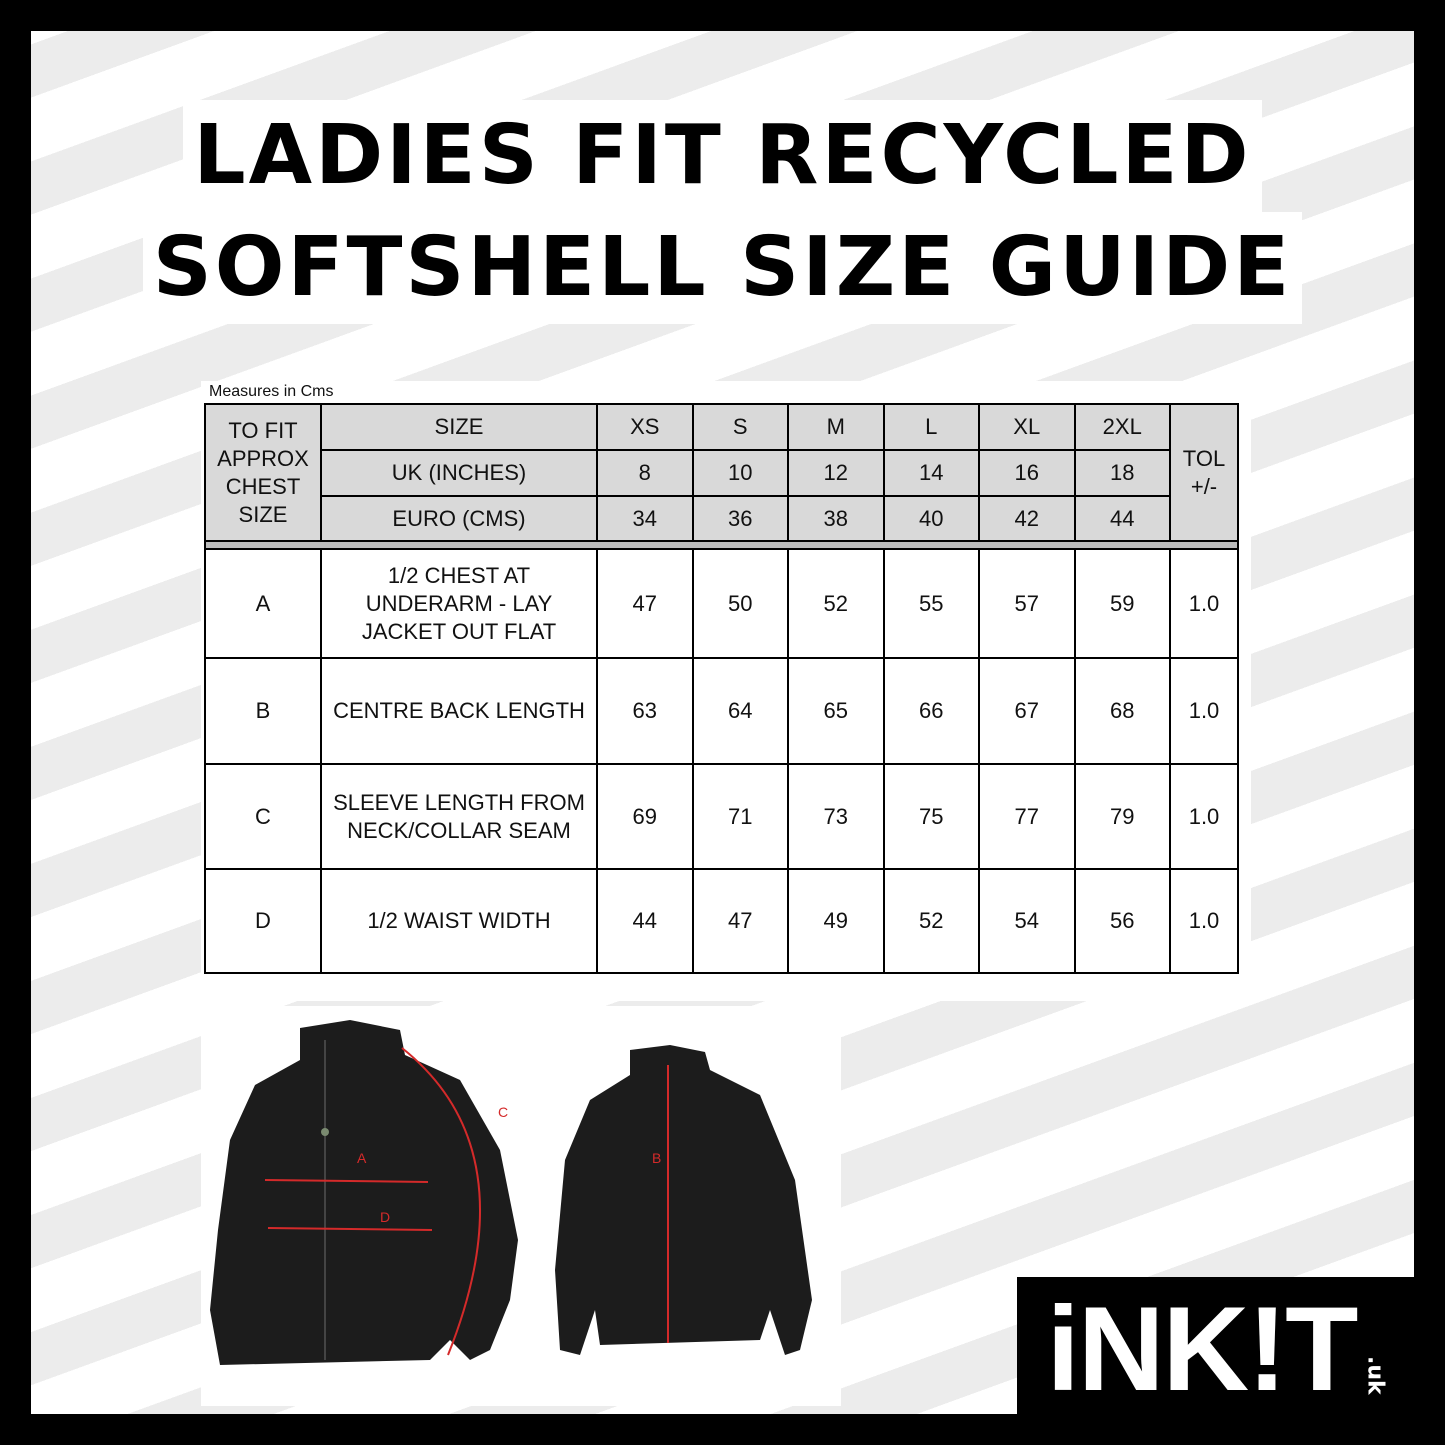 The image size is (1445, 1445). I want to click on uk-size: 8, so click(645, 473).